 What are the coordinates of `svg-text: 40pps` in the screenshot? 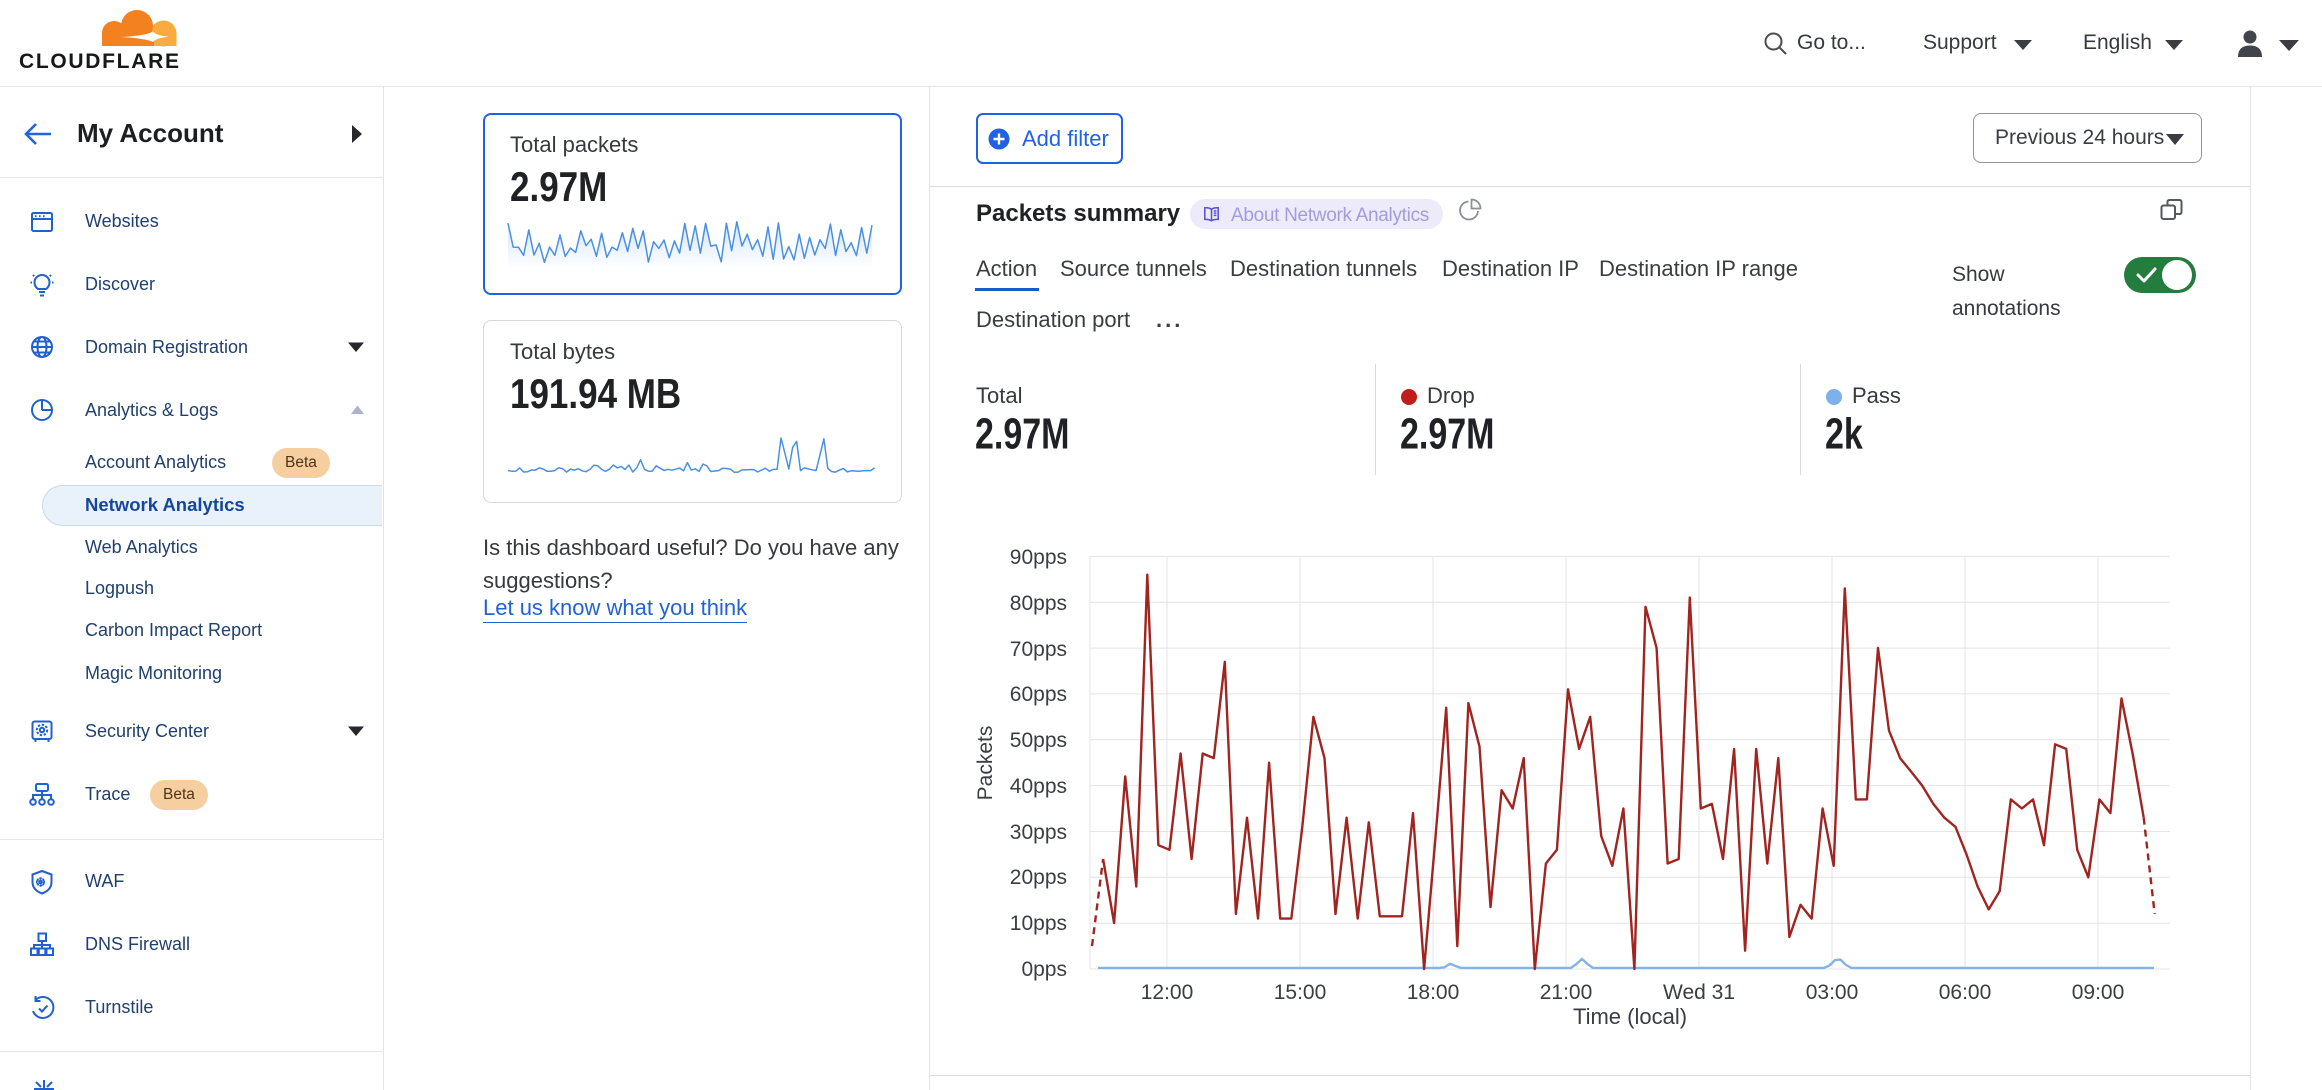 It's located at (1038, 786).